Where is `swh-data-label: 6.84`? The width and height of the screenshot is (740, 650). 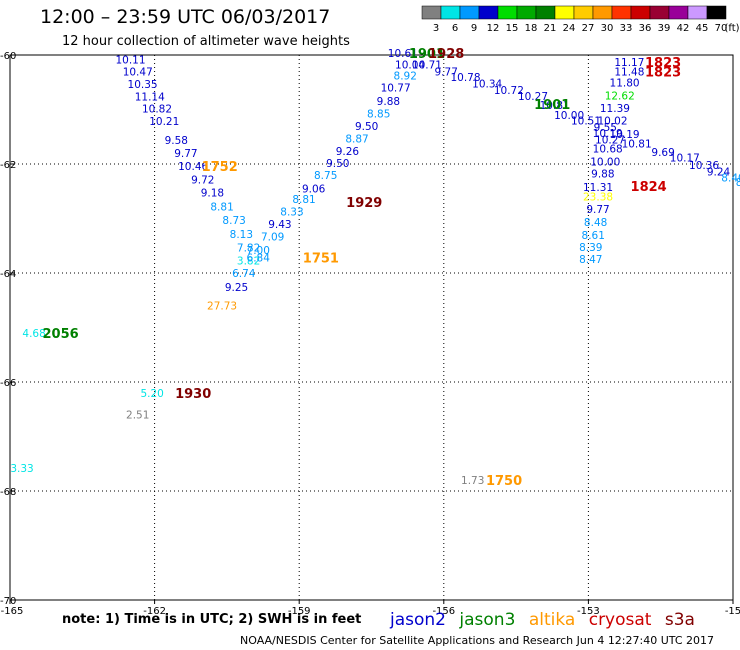 swh-data-label: 6.84 is located at coordinates (259, 259).